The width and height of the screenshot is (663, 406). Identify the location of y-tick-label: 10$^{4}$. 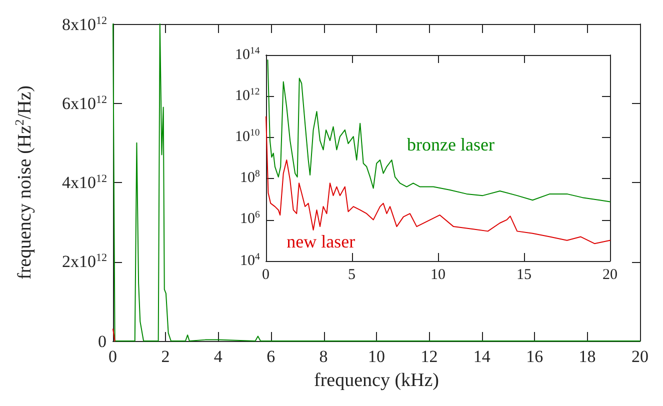
(250, 259).